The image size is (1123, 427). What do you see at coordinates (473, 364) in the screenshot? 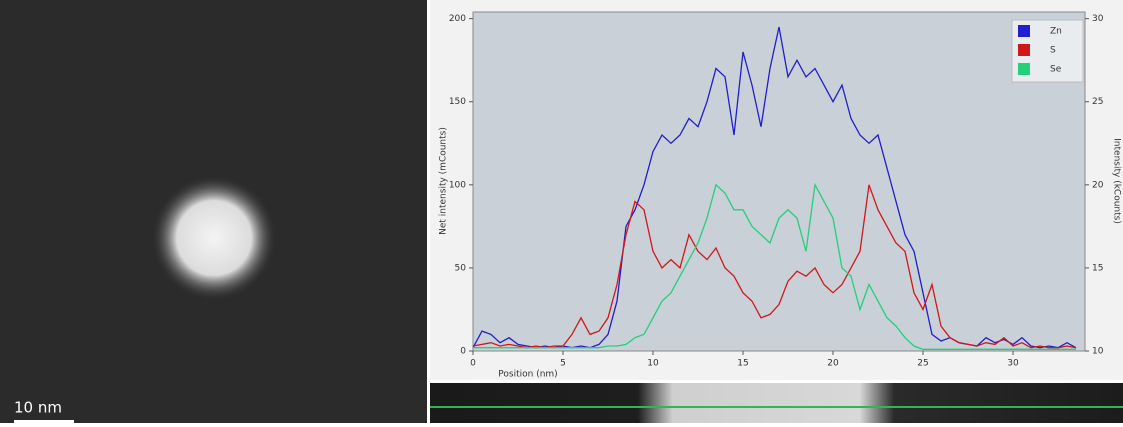
I see `x-tick-label: 0` at bounding box center [473, 364].